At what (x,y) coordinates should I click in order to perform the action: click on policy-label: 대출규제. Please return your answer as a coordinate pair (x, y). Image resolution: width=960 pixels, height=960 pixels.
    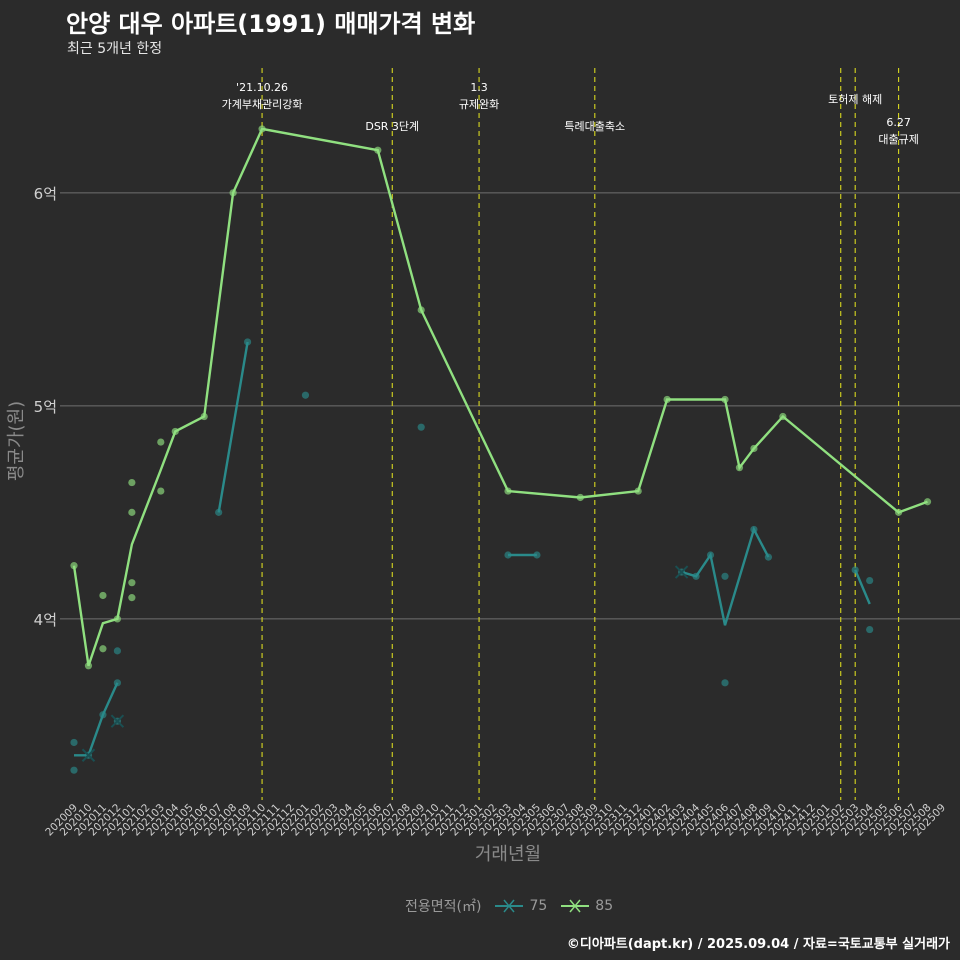
    Looking at the image, I should click on (898, 139).